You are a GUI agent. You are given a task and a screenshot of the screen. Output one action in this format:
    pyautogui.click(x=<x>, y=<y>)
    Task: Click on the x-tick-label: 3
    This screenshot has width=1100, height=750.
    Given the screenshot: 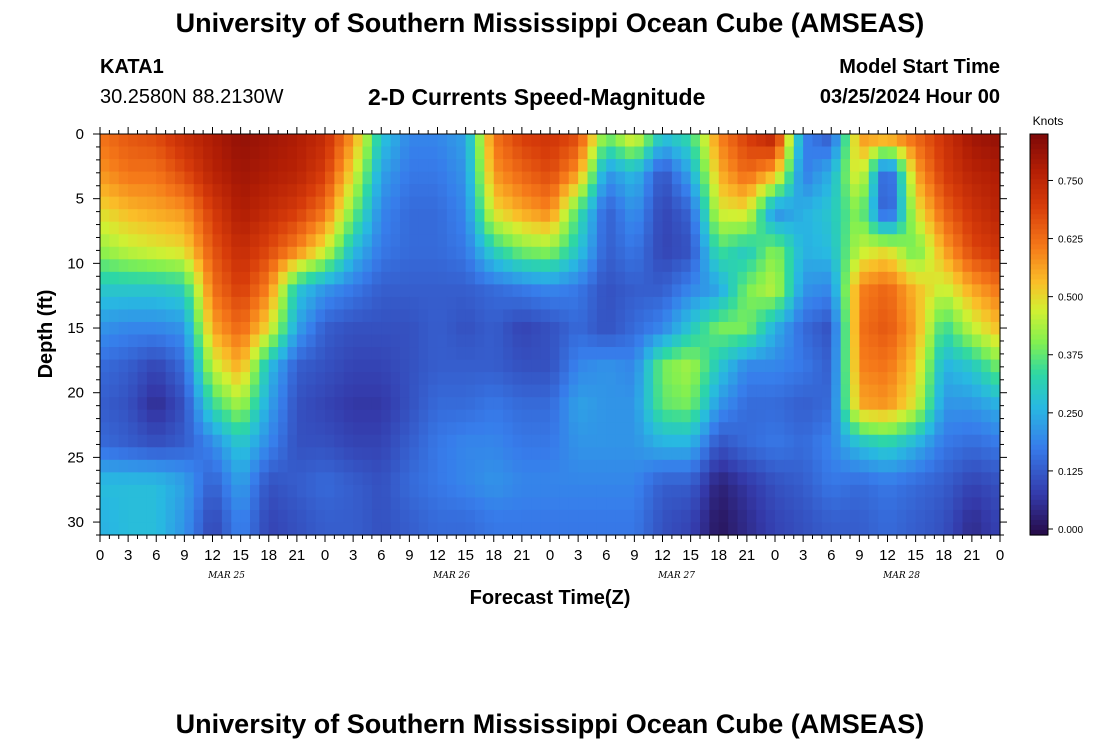 What is the action you would take?
    pyautogui.click(x=578, y=555)
    